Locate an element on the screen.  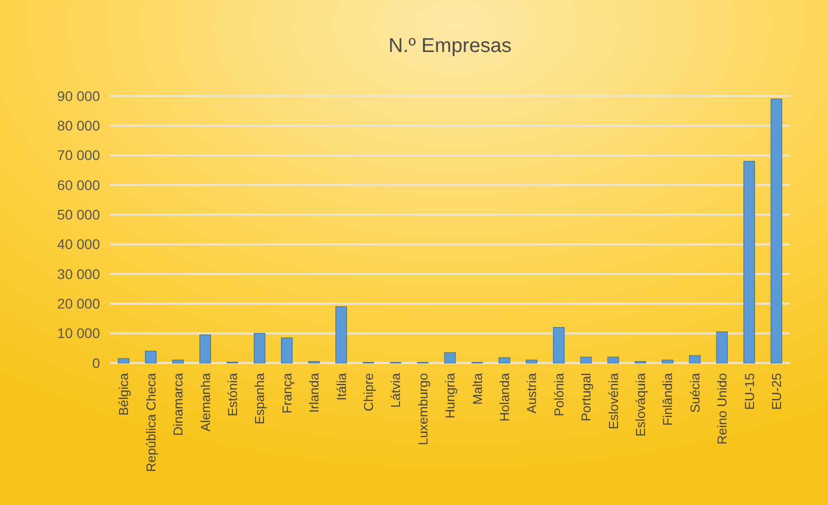
x-tick-label: Luxemburgo is located at coordinates (422, 409).